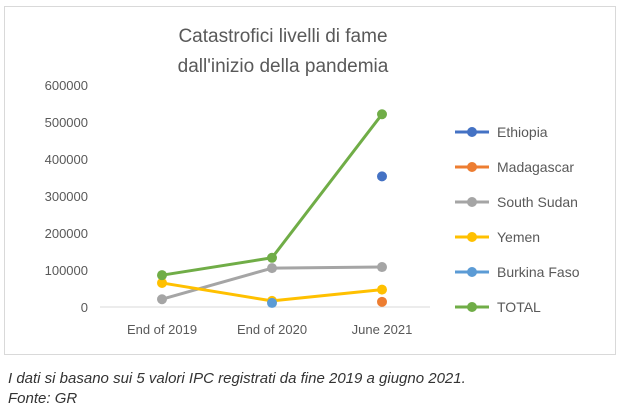 Image resolution: width=630 pixels, height=418 pixels. Describe the element at coordinates (522, 132) in the screenshot. I see `legend-label-ethiopia: Ethiopia` at that location.